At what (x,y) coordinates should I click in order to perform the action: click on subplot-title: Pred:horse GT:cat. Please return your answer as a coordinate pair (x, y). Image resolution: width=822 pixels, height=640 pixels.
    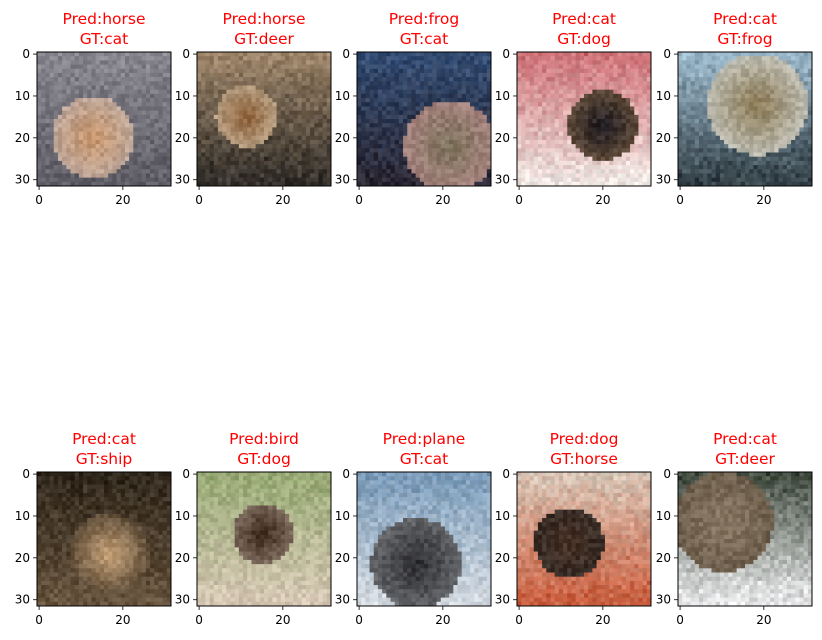
    Looking at the image, I should click on (104, 29).